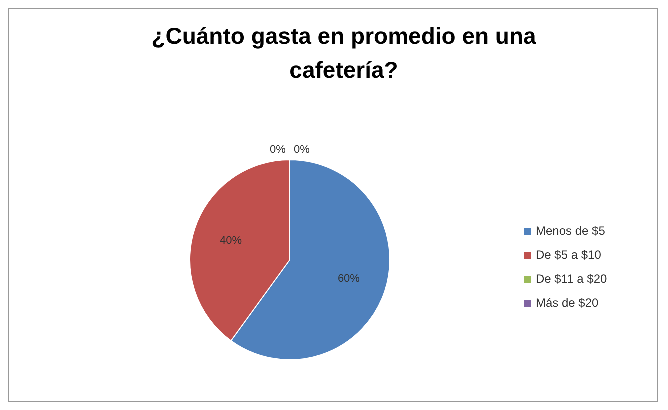 Image resolution: width=668 pixels, height=410 pixels. What do you see at coordinates (349, 279) in the screenshot?
I see `data-label: 60%` at bounding box center [349, 279].